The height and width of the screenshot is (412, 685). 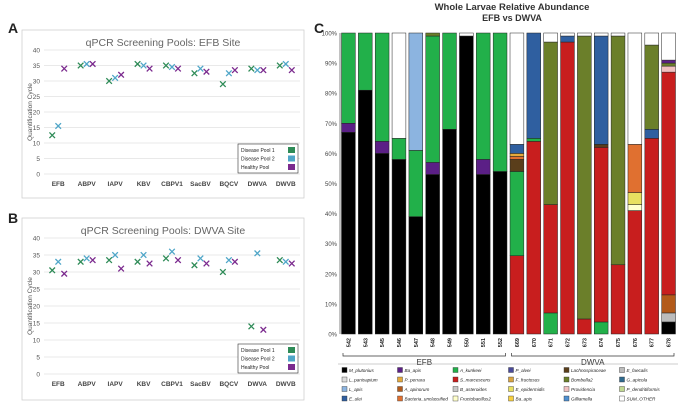 What do you see at coordinates (58, 184) in the screenshot?
I see `x-tick-label: EFB` at bounding box center [58, 184].